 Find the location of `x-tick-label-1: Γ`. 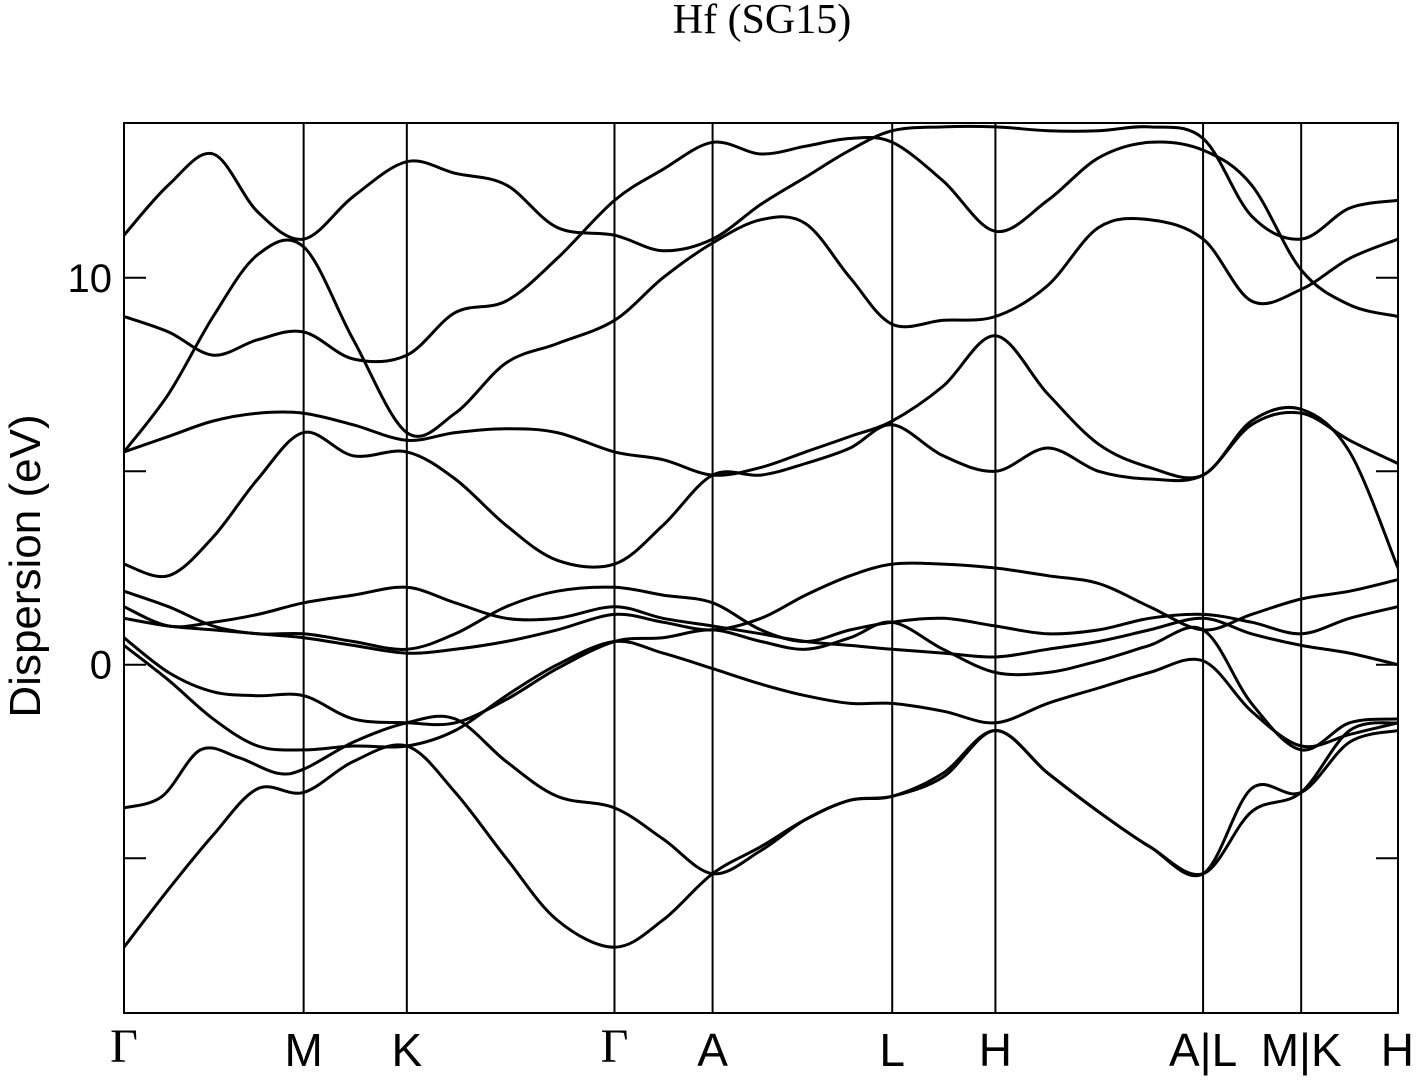

x-tick-label-1: Γ is located at coordinates (124, 1046).